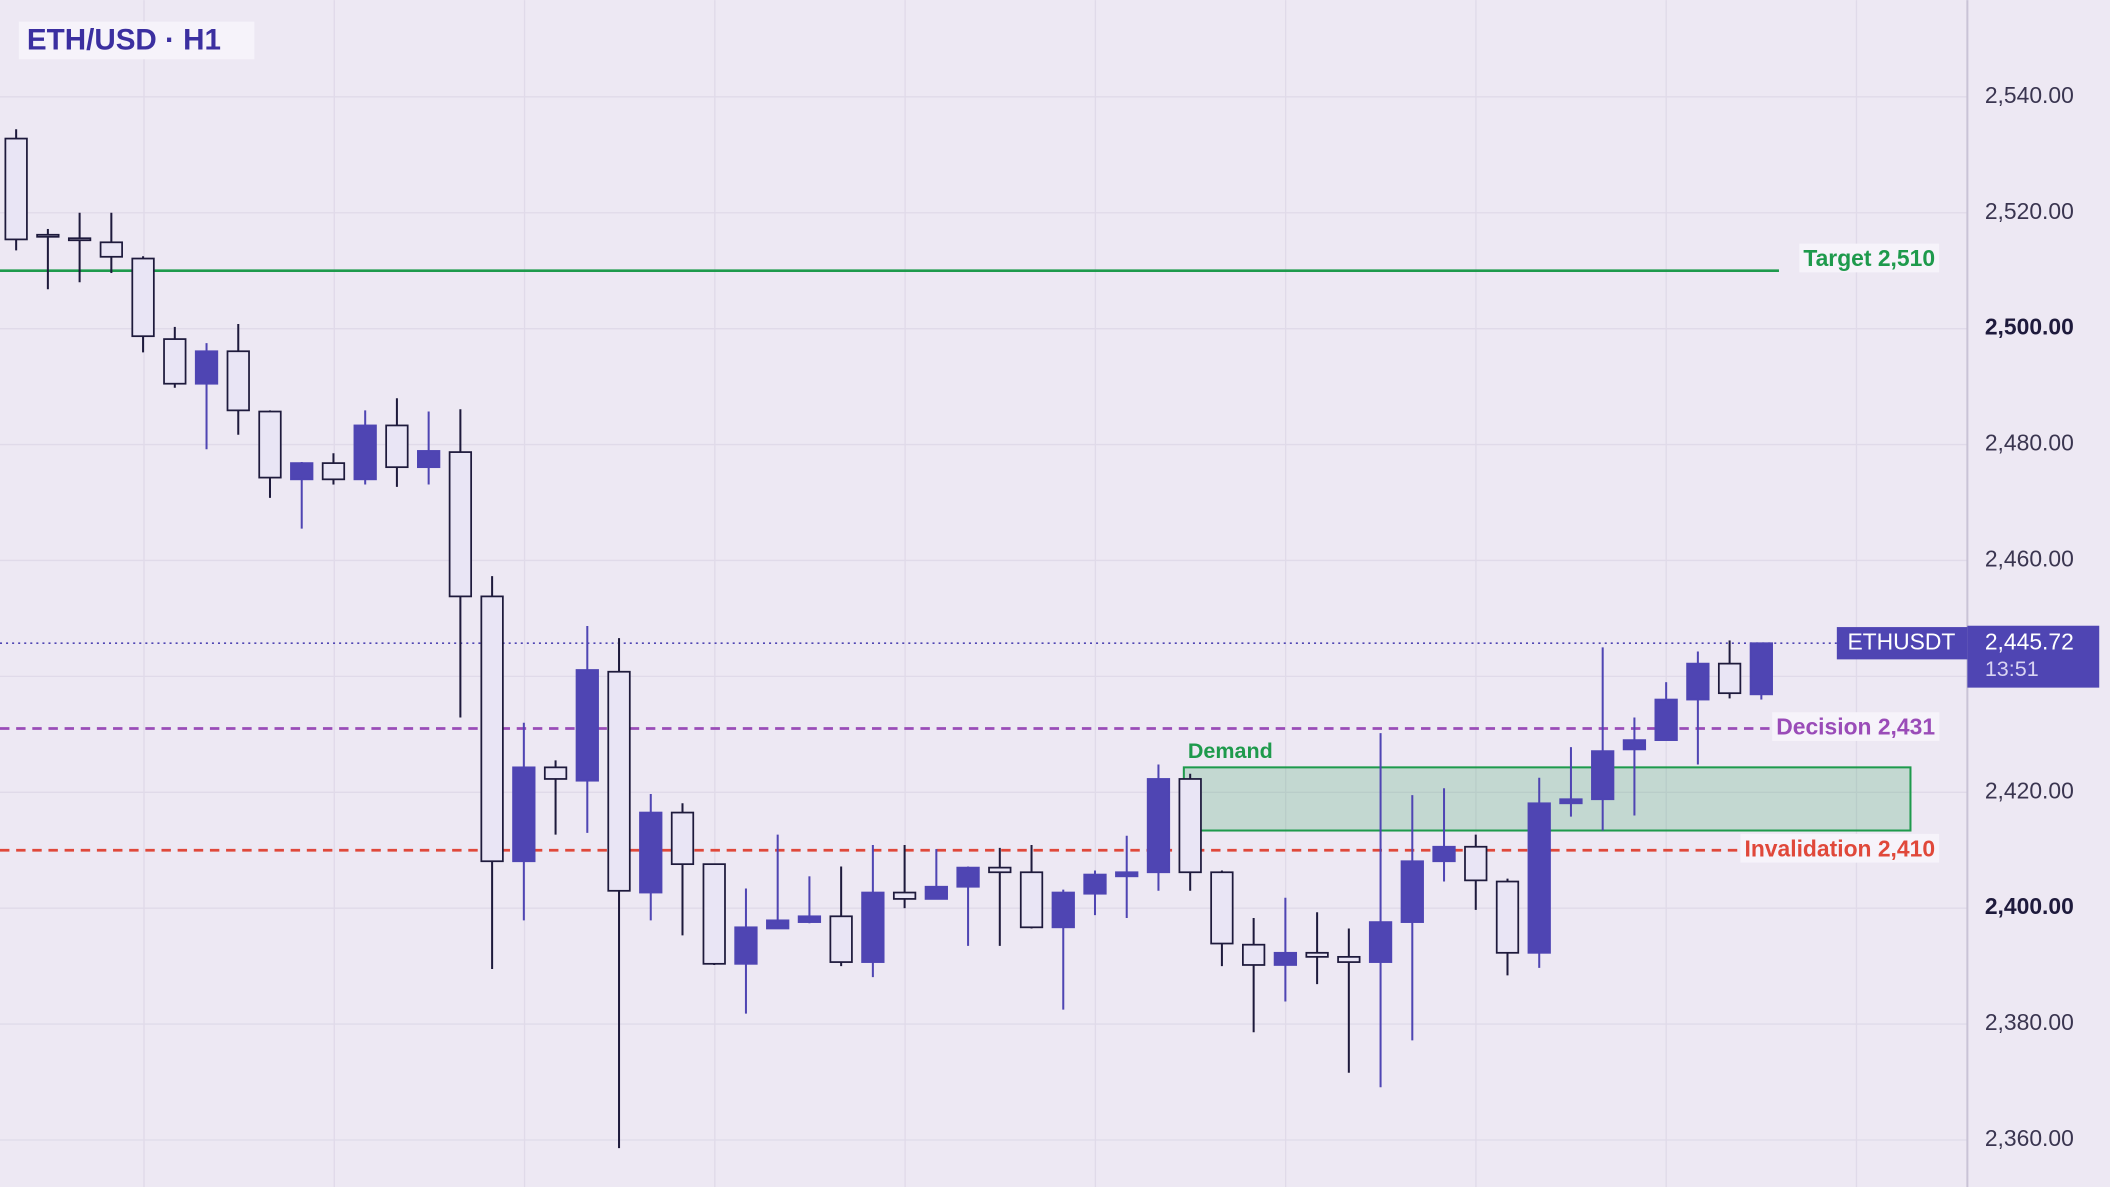 Image resolution: width=2110 pixels, height=1187 pixels. What do you see at coordinates (124, 40) in the screenshot?
I see `chart-title: ETH/USD · H1` at bounding box center [124, 40].